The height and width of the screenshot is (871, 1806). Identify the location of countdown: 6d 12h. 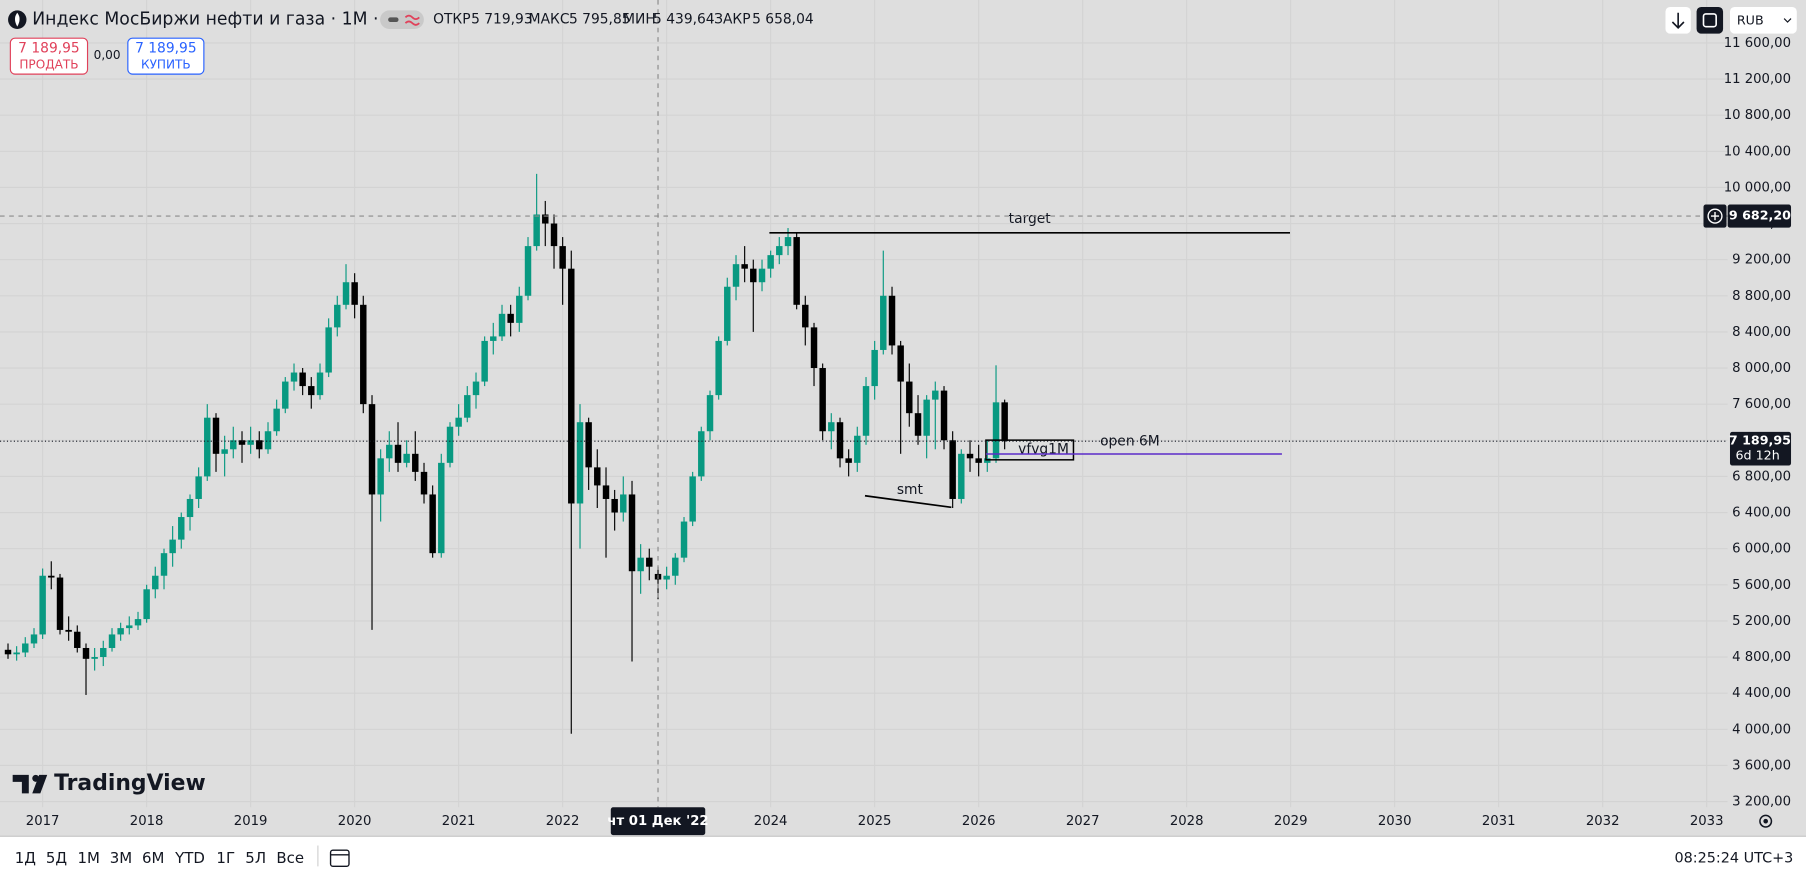
(1758, 455).